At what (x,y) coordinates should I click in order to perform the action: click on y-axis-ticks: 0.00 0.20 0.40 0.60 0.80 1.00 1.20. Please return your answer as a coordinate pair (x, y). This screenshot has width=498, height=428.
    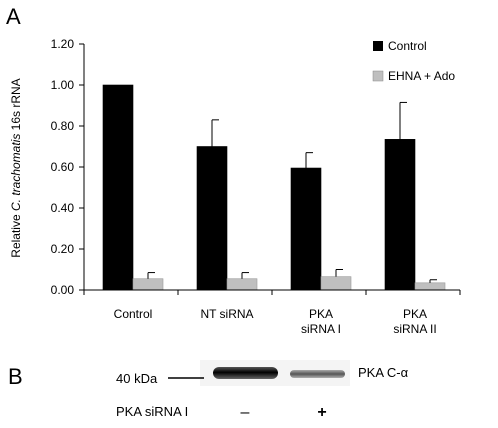
    Looking at the image, I should click on (67, 167).